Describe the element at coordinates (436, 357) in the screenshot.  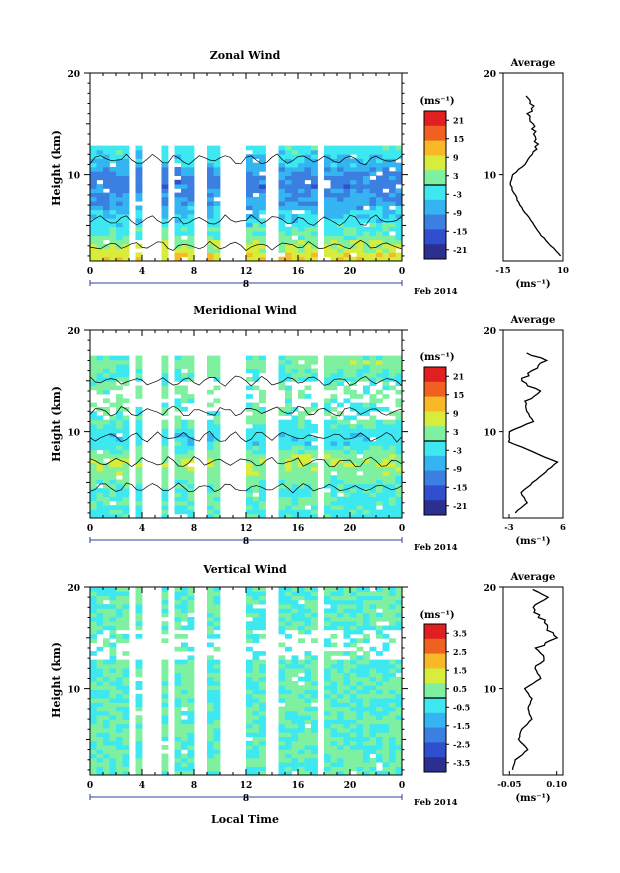
I see `colorbar-unit: (ms⁻¹)` at that location.